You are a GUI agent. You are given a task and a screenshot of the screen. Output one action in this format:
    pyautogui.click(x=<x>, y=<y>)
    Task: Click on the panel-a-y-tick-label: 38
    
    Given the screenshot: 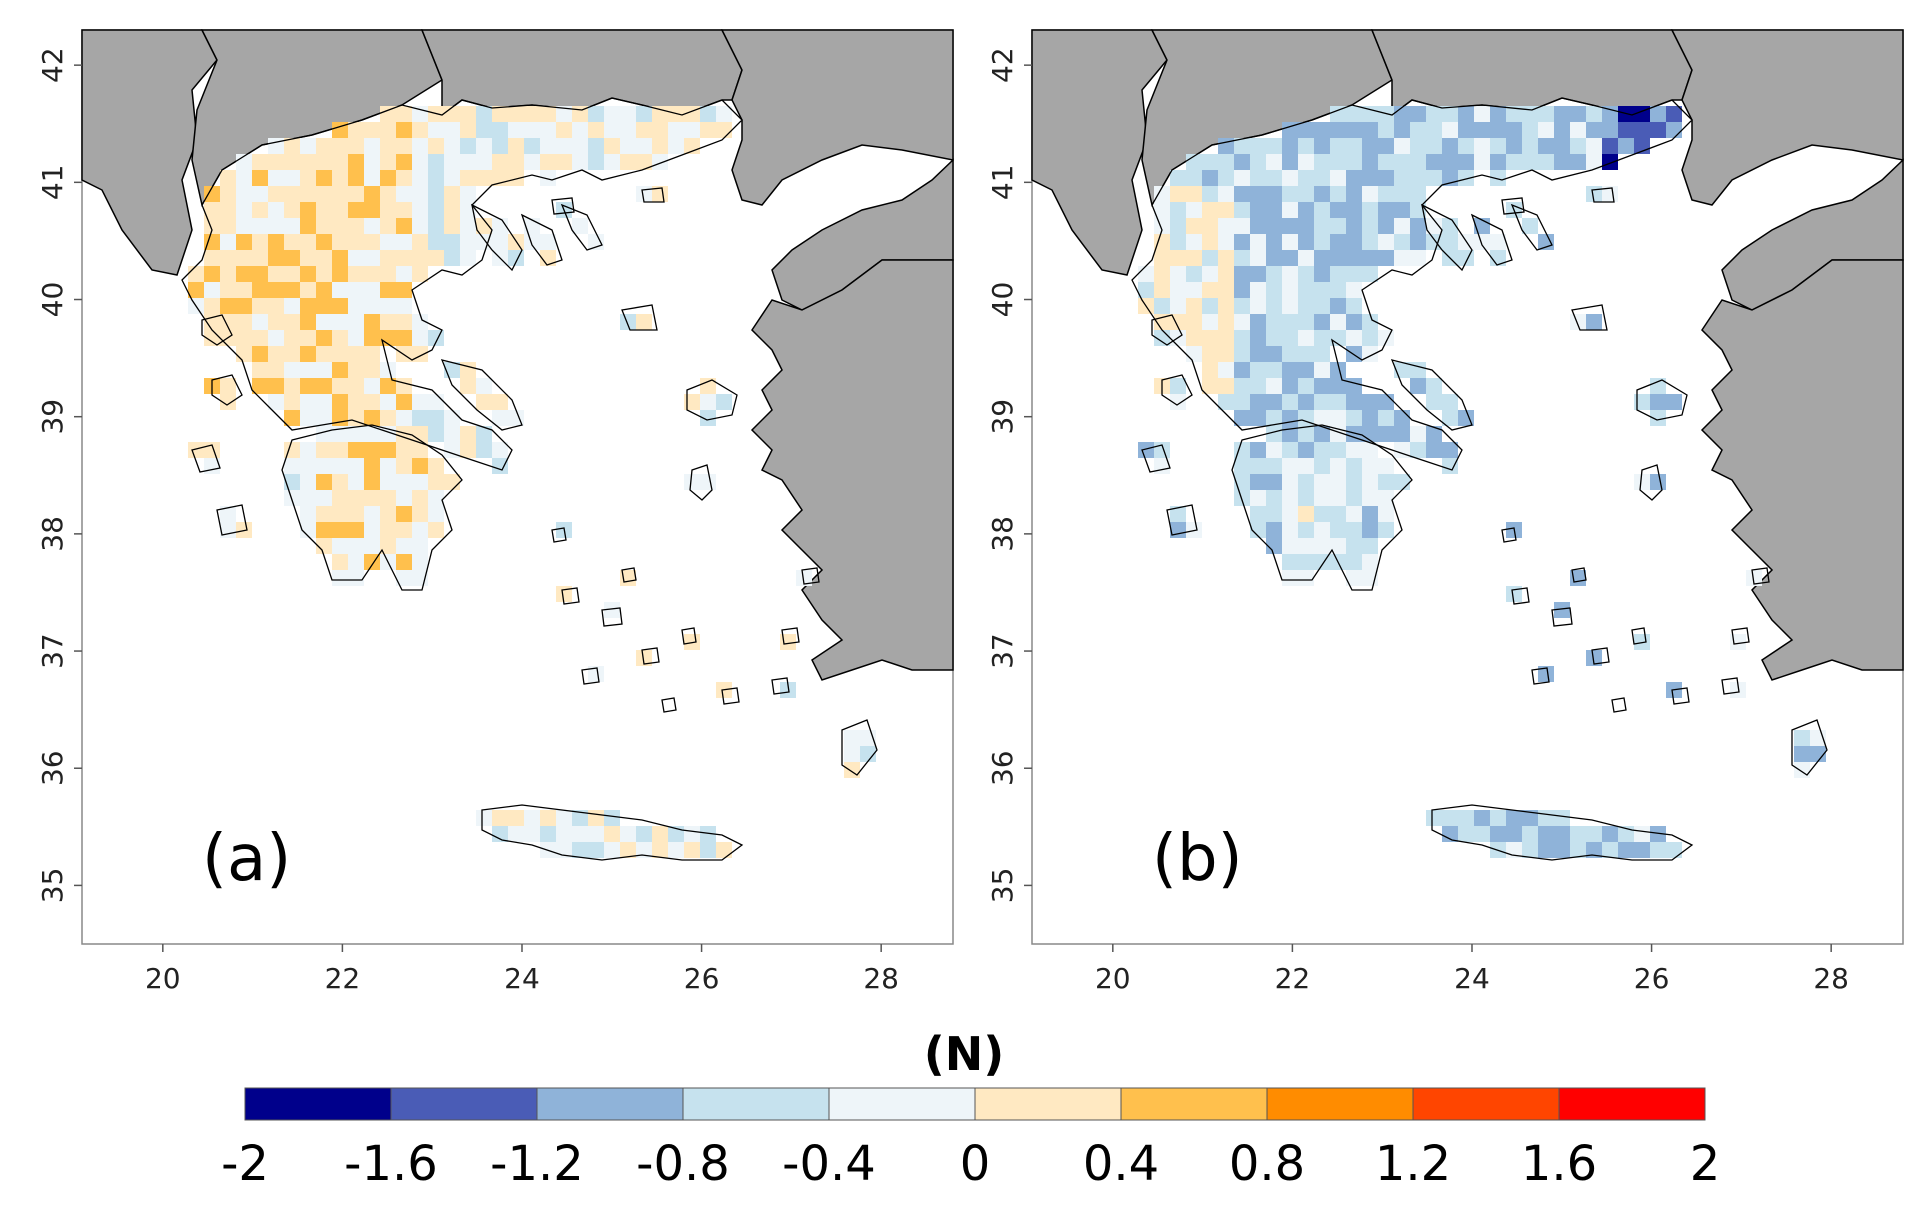 What is the action you would take?
    pyautogui.click(x=52, y=534)
    